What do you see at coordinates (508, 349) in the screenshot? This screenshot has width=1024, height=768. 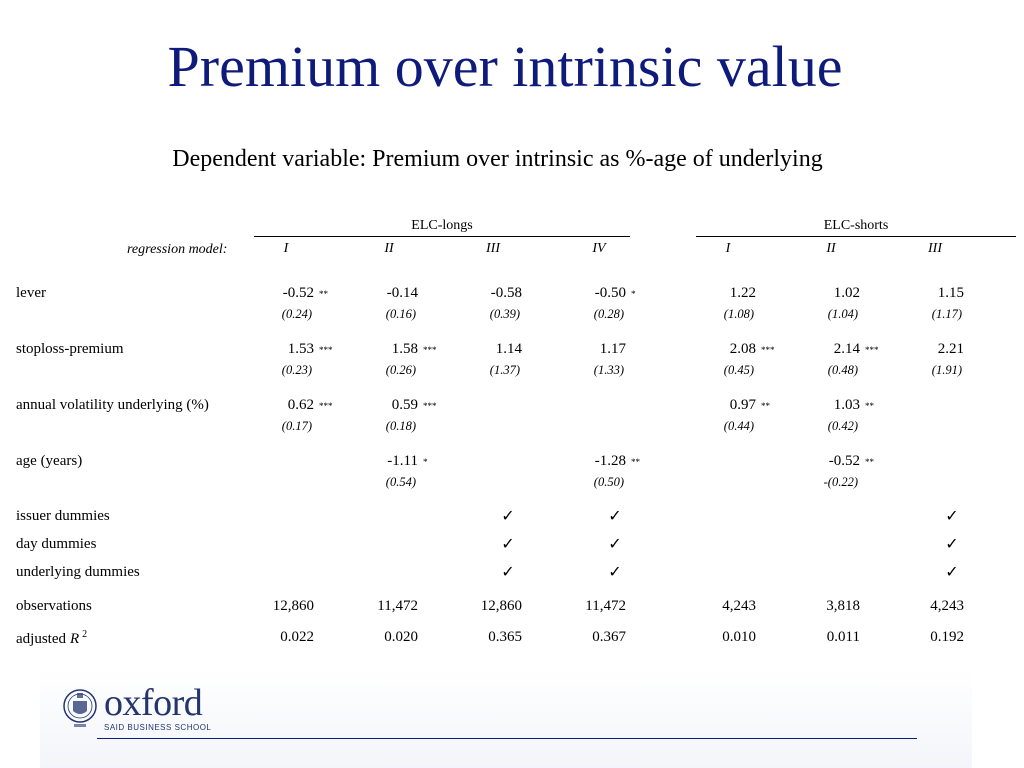 I see `coefficient-value: 1.14` at bounding box center [508, 349].